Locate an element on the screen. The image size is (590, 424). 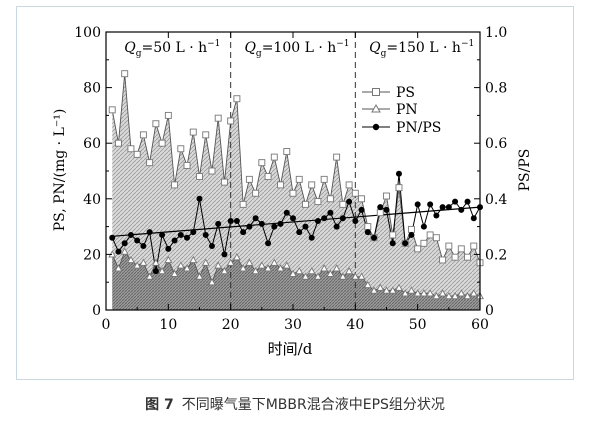
x-tick-label: 30 is located at coordinates (293, 325).